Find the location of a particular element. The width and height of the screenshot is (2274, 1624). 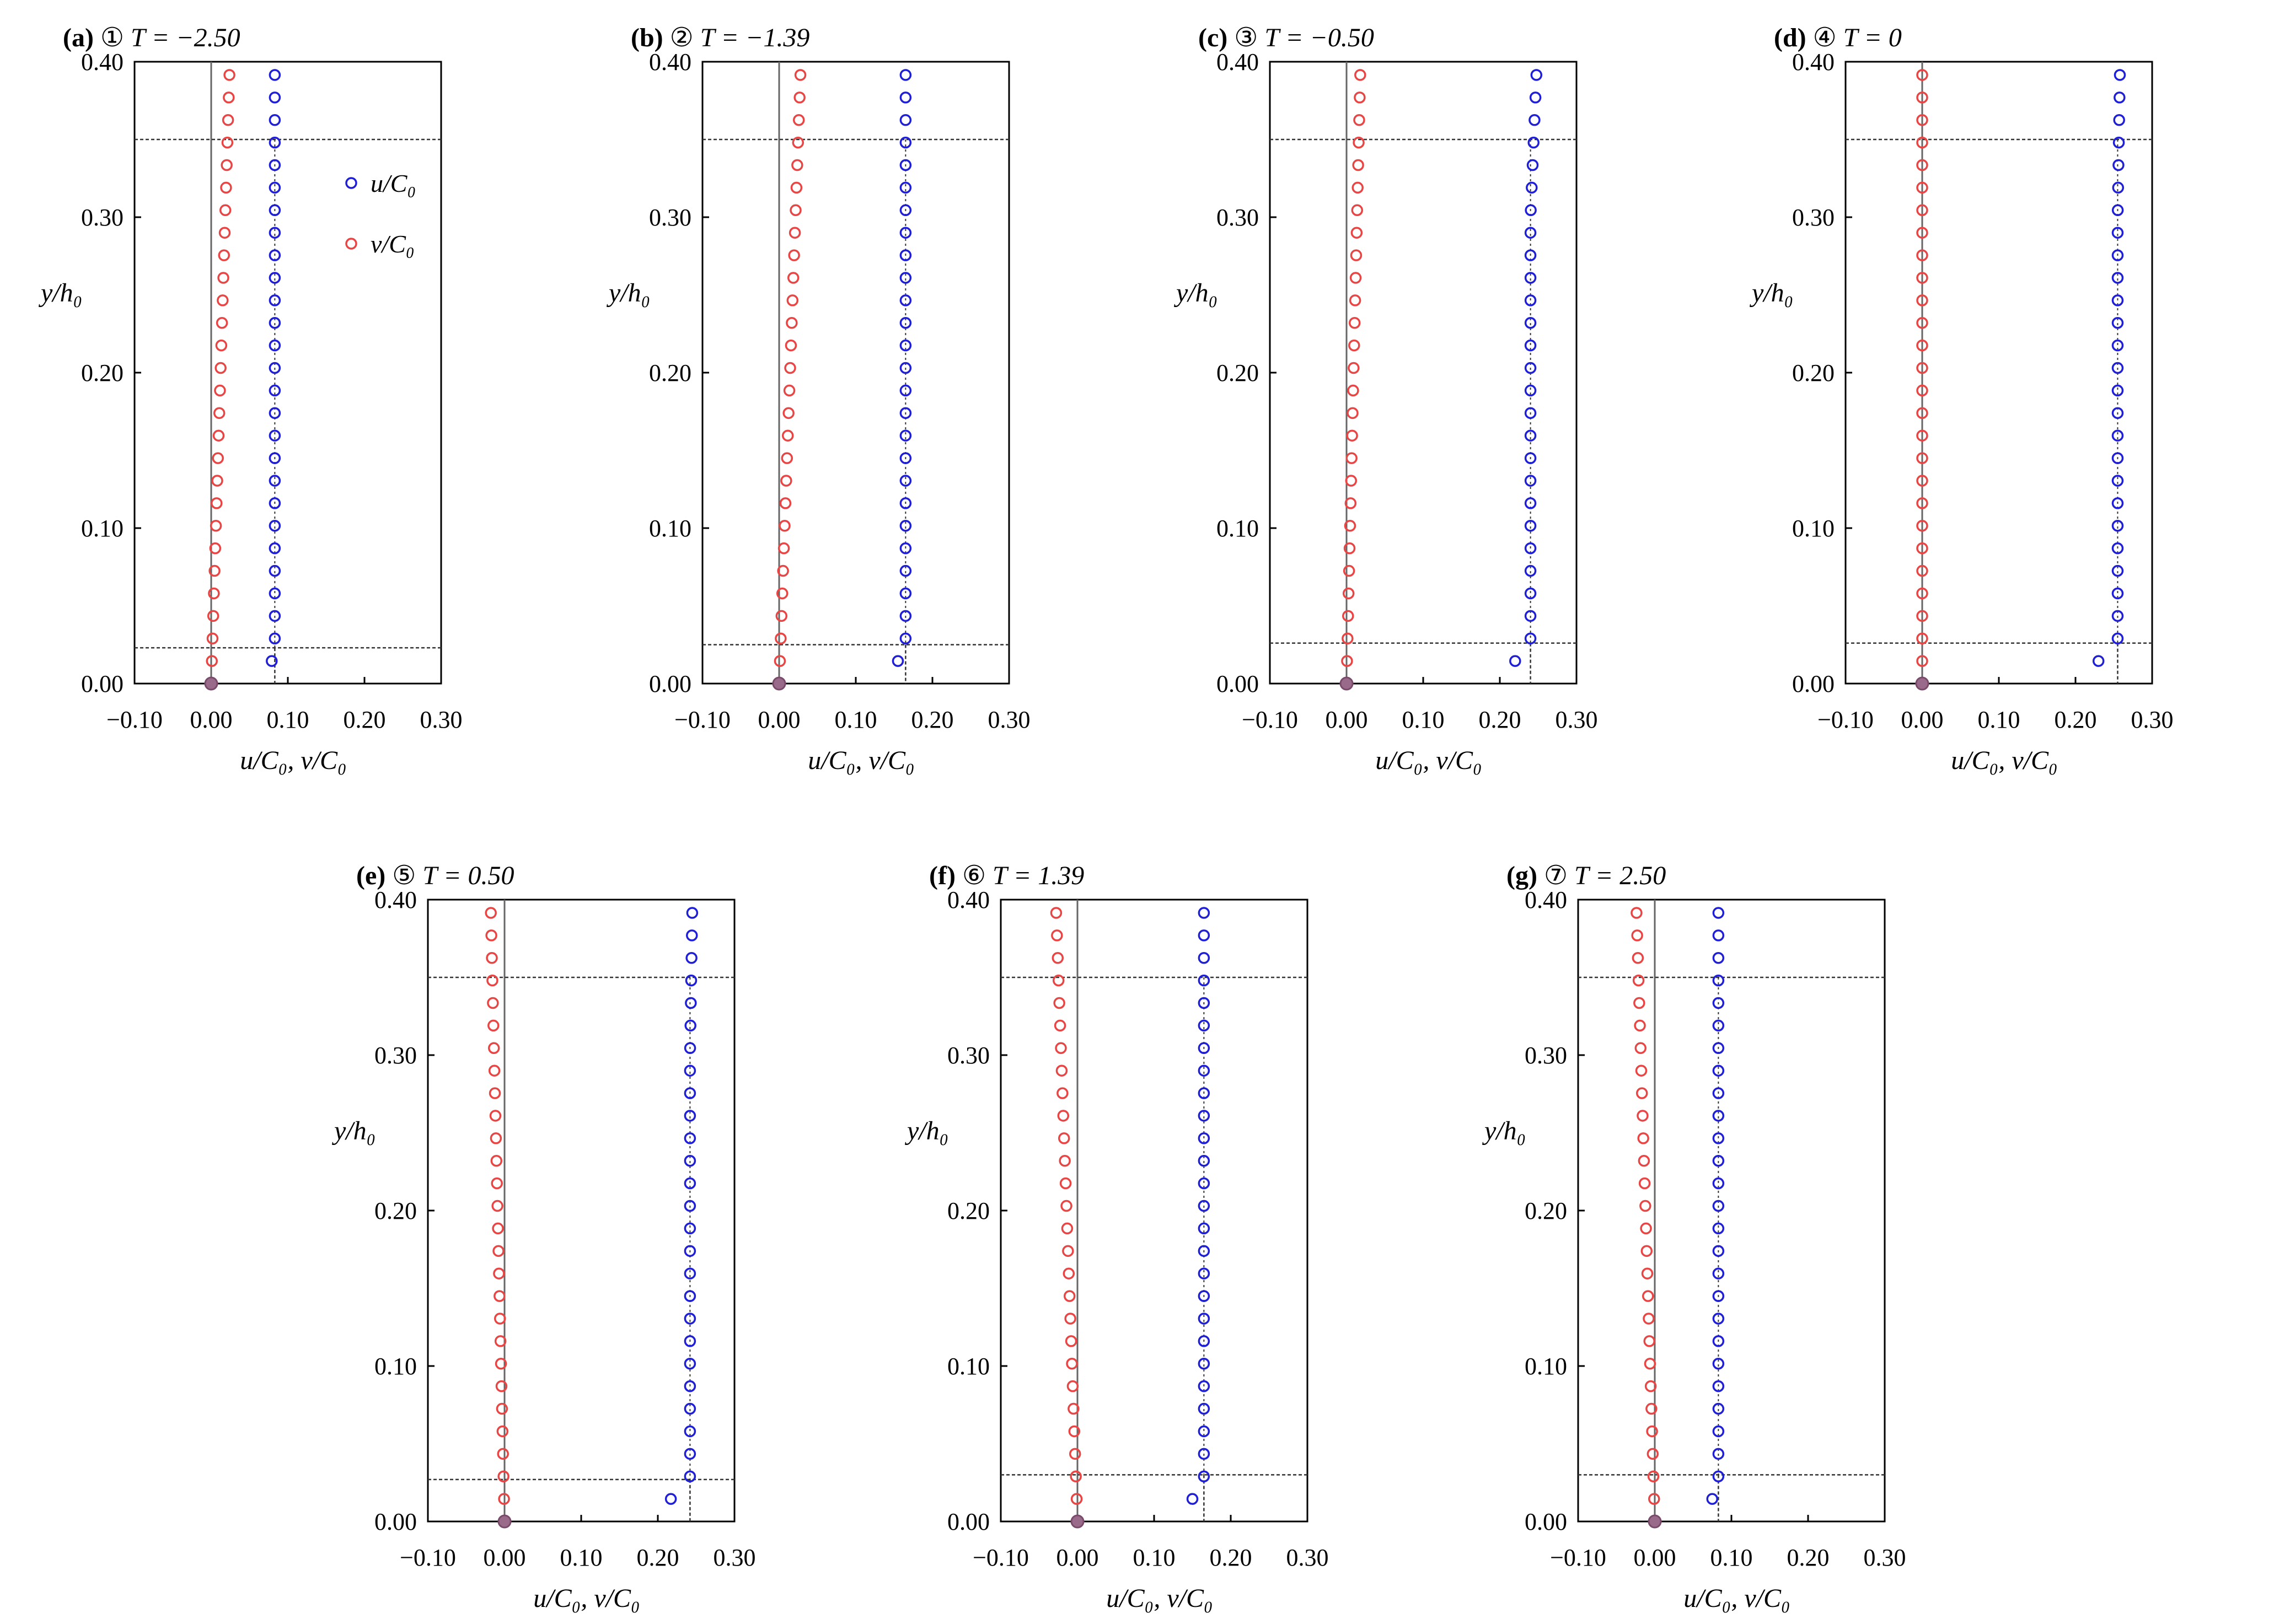

y-tick-label: 0.40 is located at coordinates (1813, 63).